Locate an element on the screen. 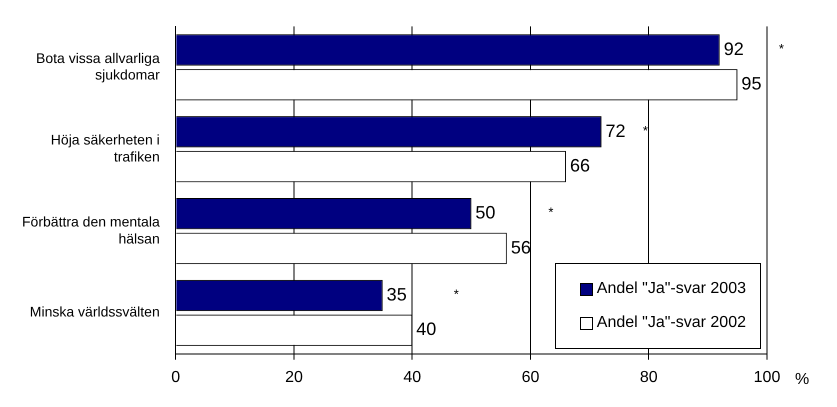 The image size is (837, 407). x-tick-label: 0 is located at coordinates (175, 377).